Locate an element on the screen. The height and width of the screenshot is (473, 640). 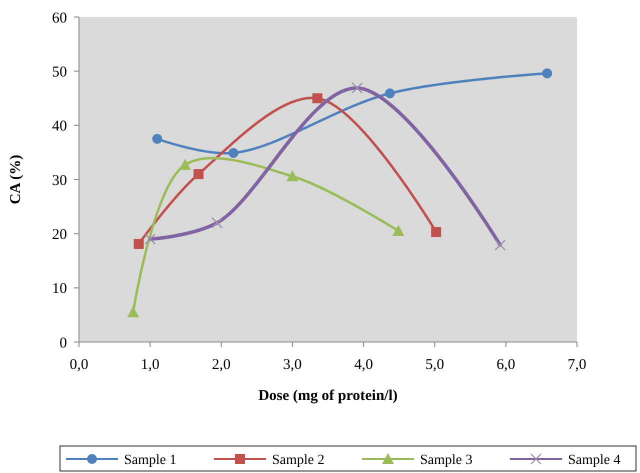
x-tick-label: 7,0 is located at coordinates (577, 365).